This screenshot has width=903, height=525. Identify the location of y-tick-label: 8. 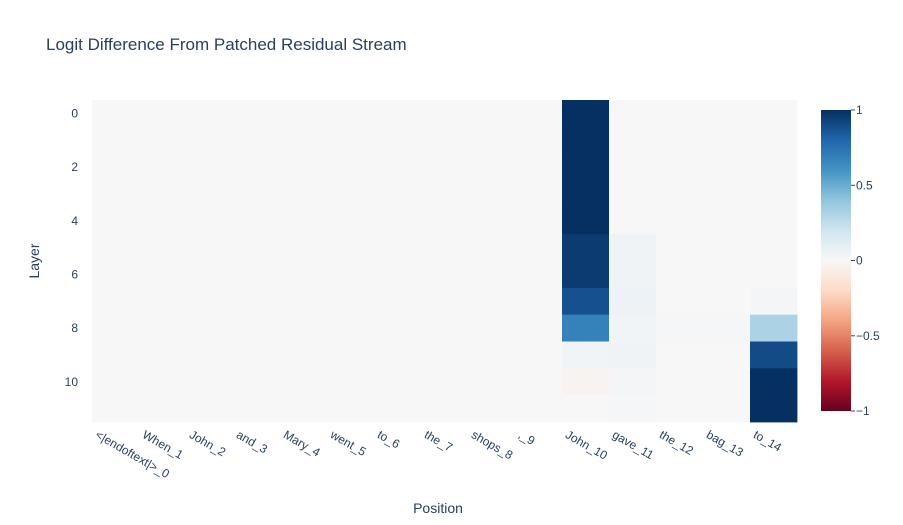
(74, 328).